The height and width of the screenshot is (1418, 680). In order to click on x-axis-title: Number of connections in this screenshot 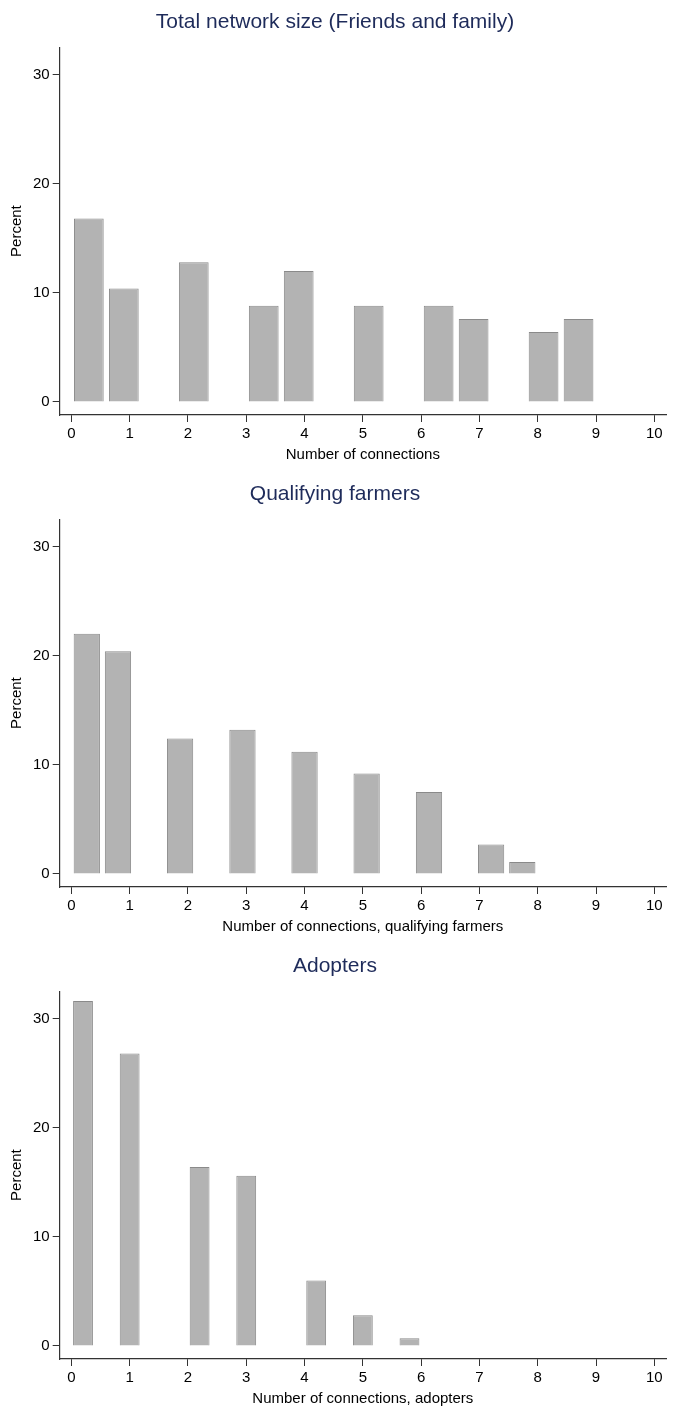, I will do `click(362, 454)`.